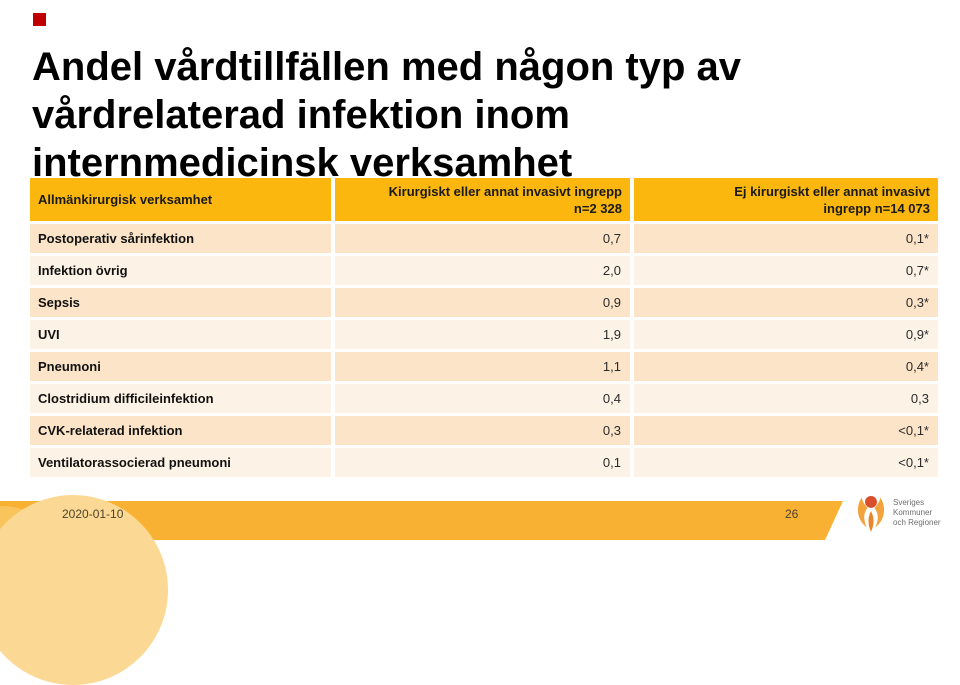  Describe the element at coordinates (482, 334) in the screenshot. I see `row-value: 1,9` at that location.